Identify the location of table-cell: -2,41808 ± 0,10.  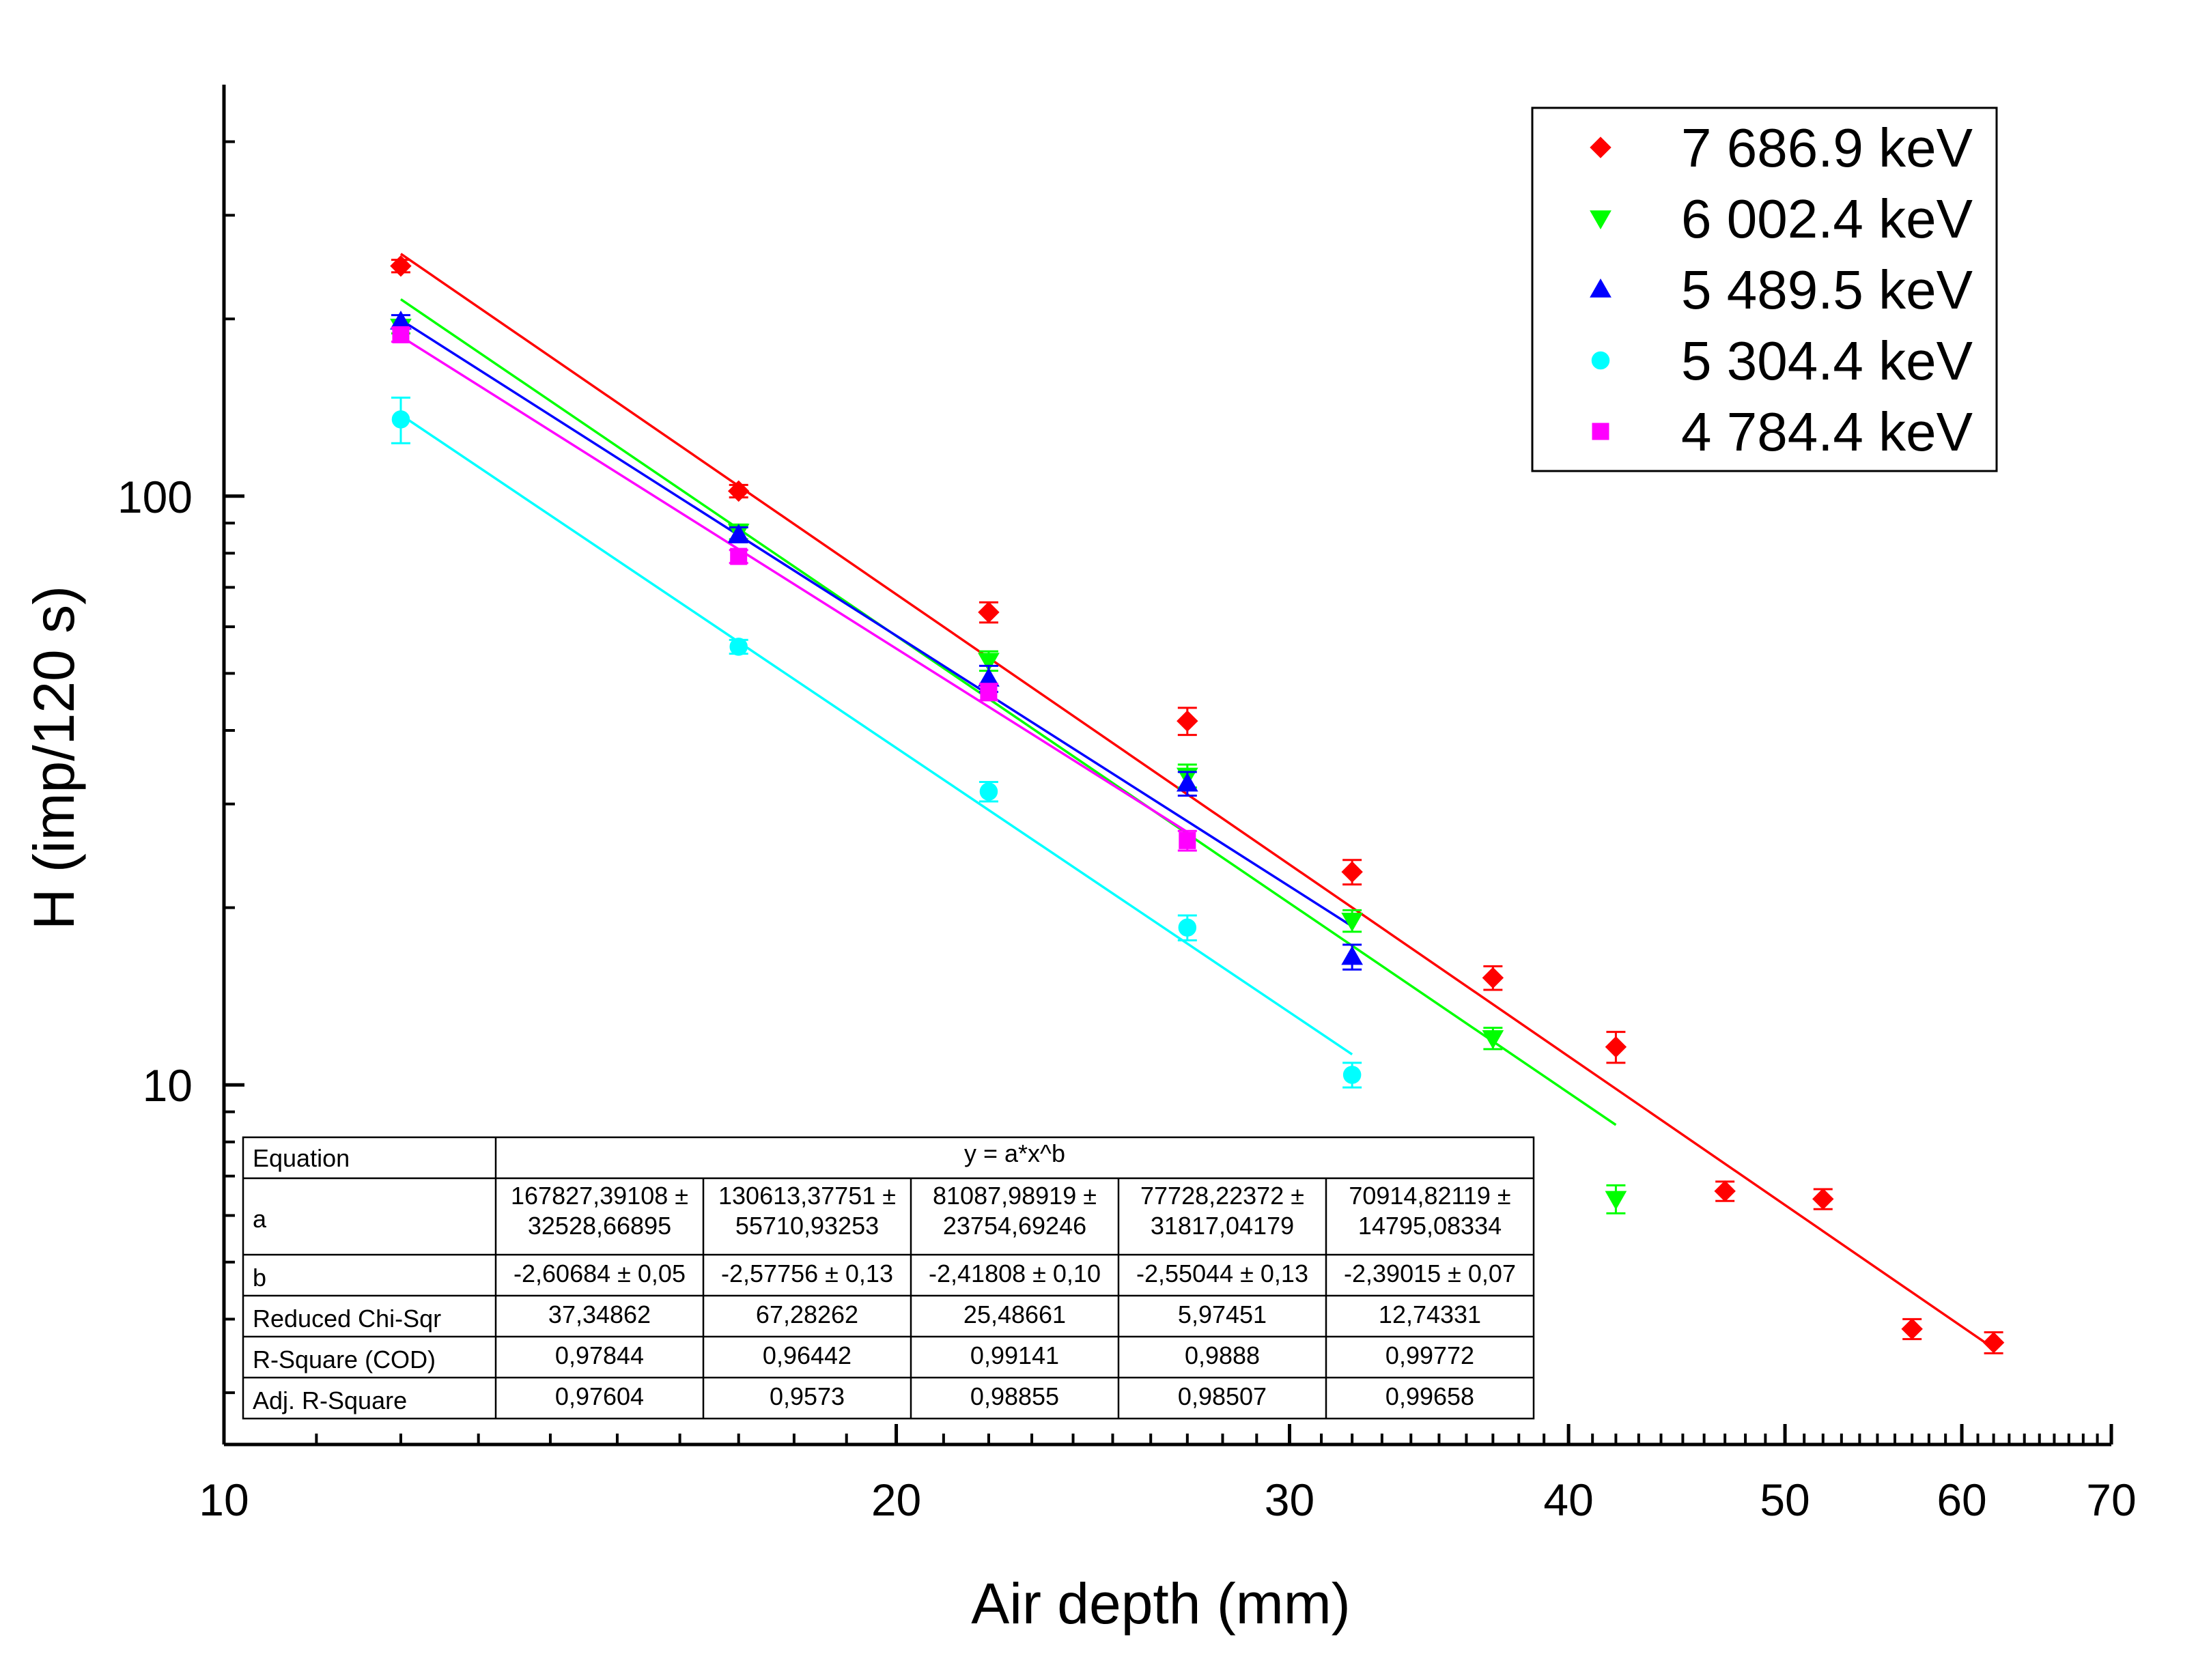
(1015, 1273).